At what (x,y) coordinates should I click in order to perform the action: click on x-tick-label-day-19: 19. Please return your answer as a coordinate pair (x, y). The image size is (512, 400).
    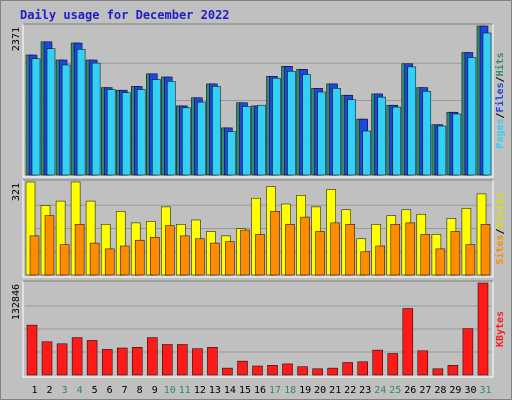
    Looking at the image, I should click on (305, 390).